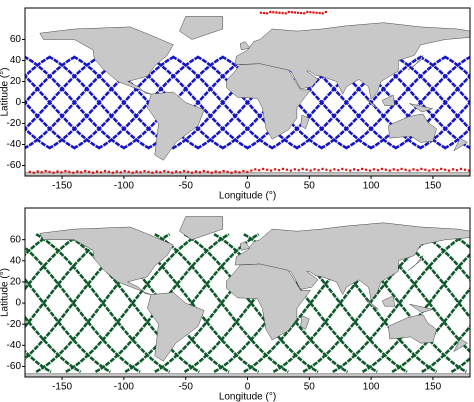 The width and height of the screenshot is (474, 402). What do you see at coordinates (14, 324) in the screenshot?
I see `y-tick-label: -20` at bounding box center [14, 324].